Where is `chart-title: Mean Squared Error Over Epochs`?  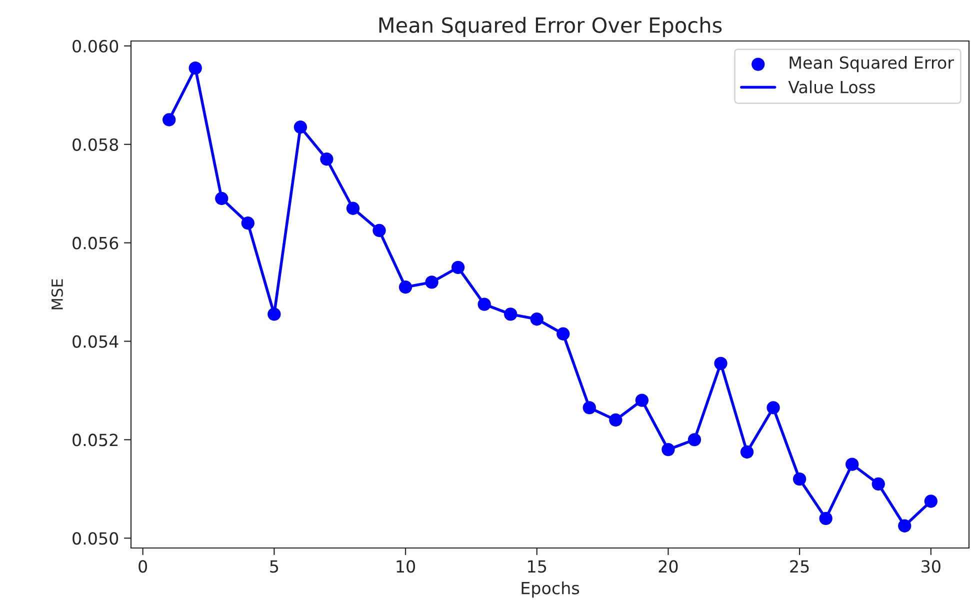 chart-title: Mean Squared Error Over Epochs is located at coordinates (550, 26).